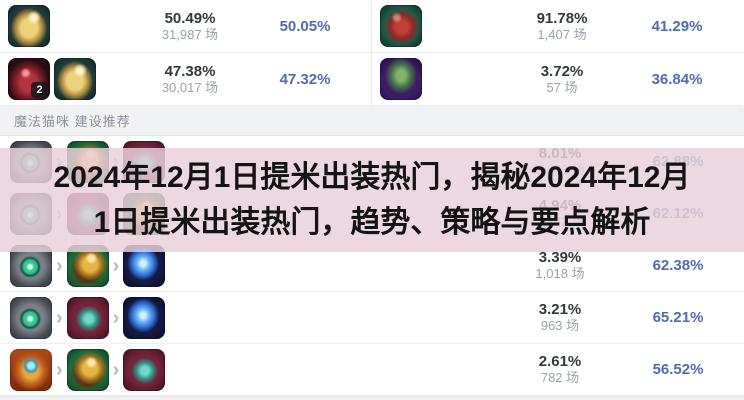 The height and width of the screenshot is (400, 744). What do you see at coordinates (560, 257) in the screenshot?
I see `pick-rate: 3.39%` at bounding box center [560, 257].